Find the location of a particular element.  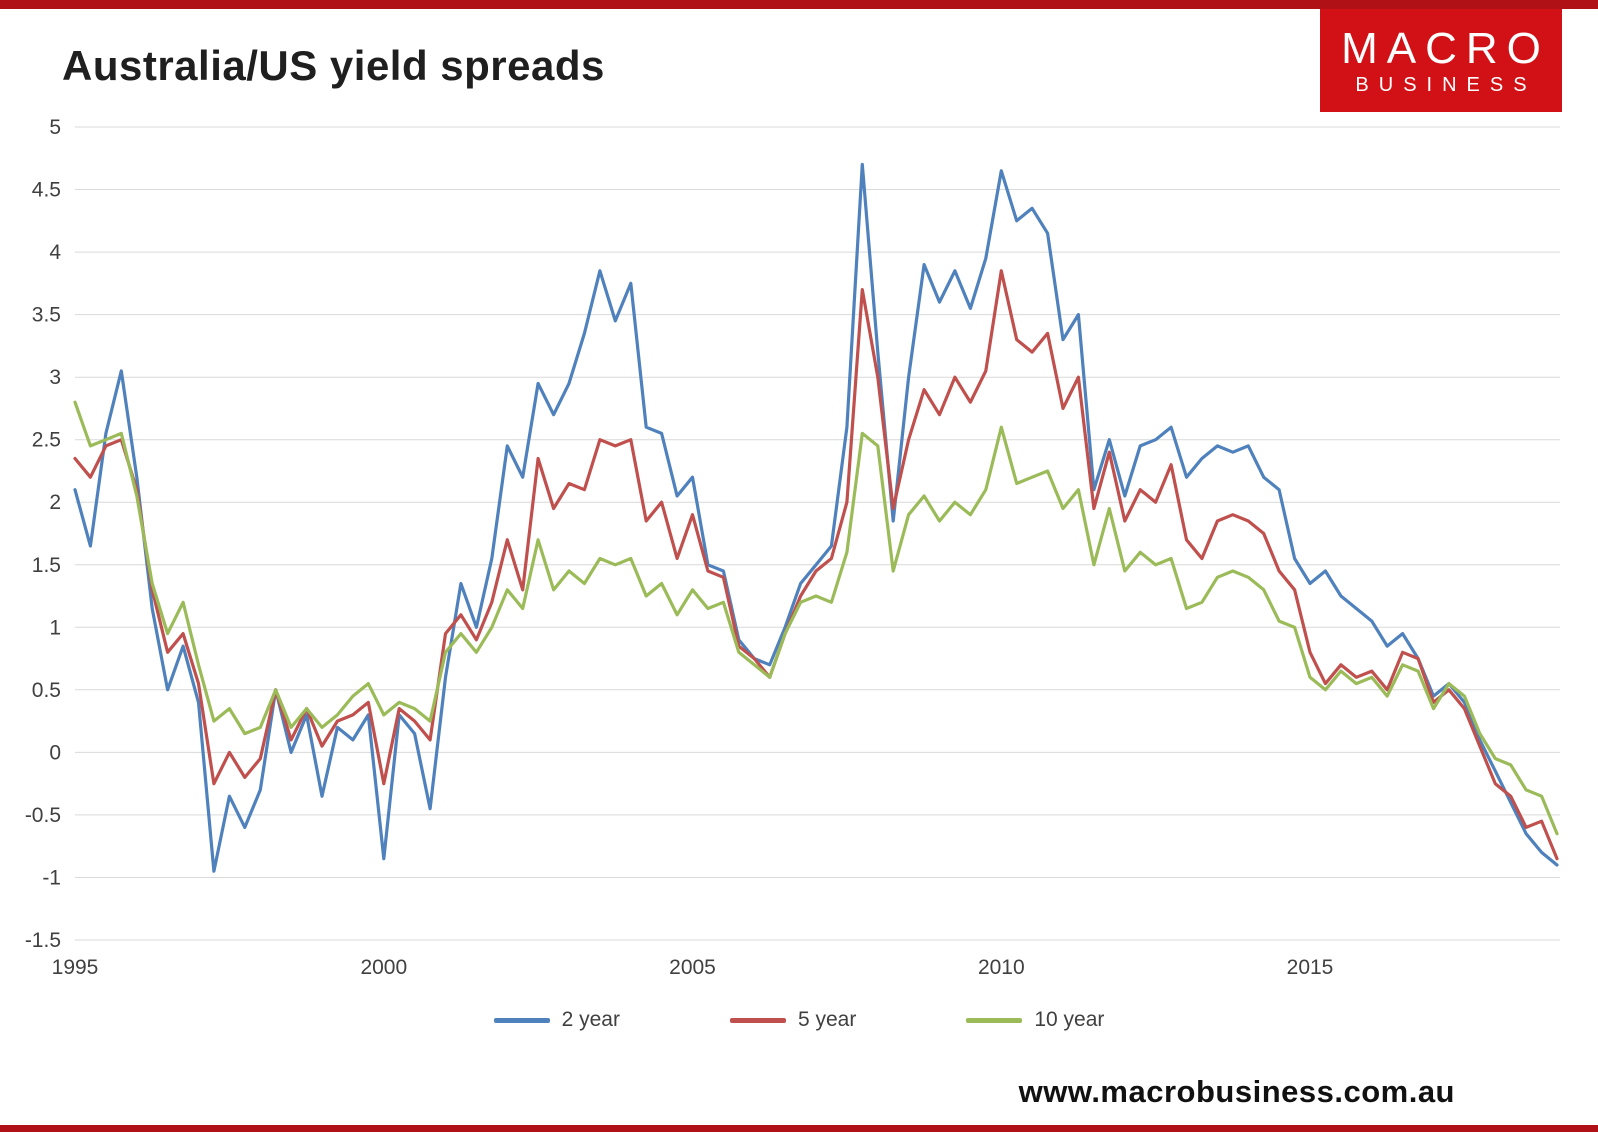

chart-legend: 2 year 5 year 10 year is located at coordinates (799, 1020).